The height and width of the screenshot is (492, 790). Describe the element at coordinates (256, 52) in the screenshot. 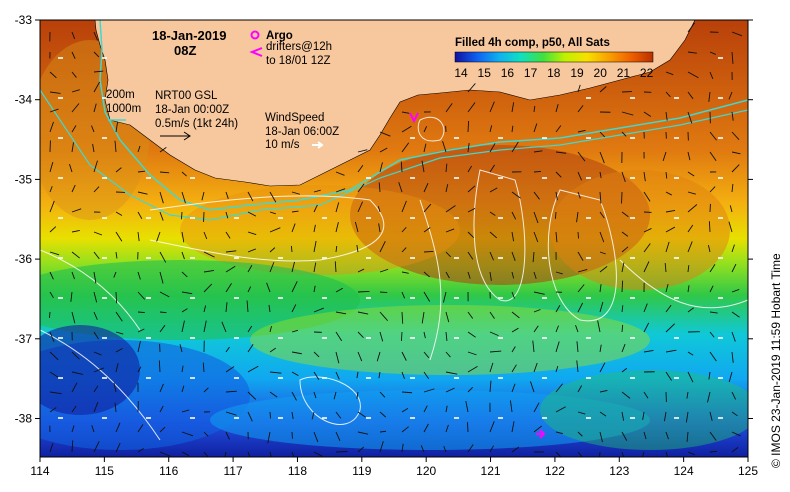

I see `drifter-arrow-icon` at that location.